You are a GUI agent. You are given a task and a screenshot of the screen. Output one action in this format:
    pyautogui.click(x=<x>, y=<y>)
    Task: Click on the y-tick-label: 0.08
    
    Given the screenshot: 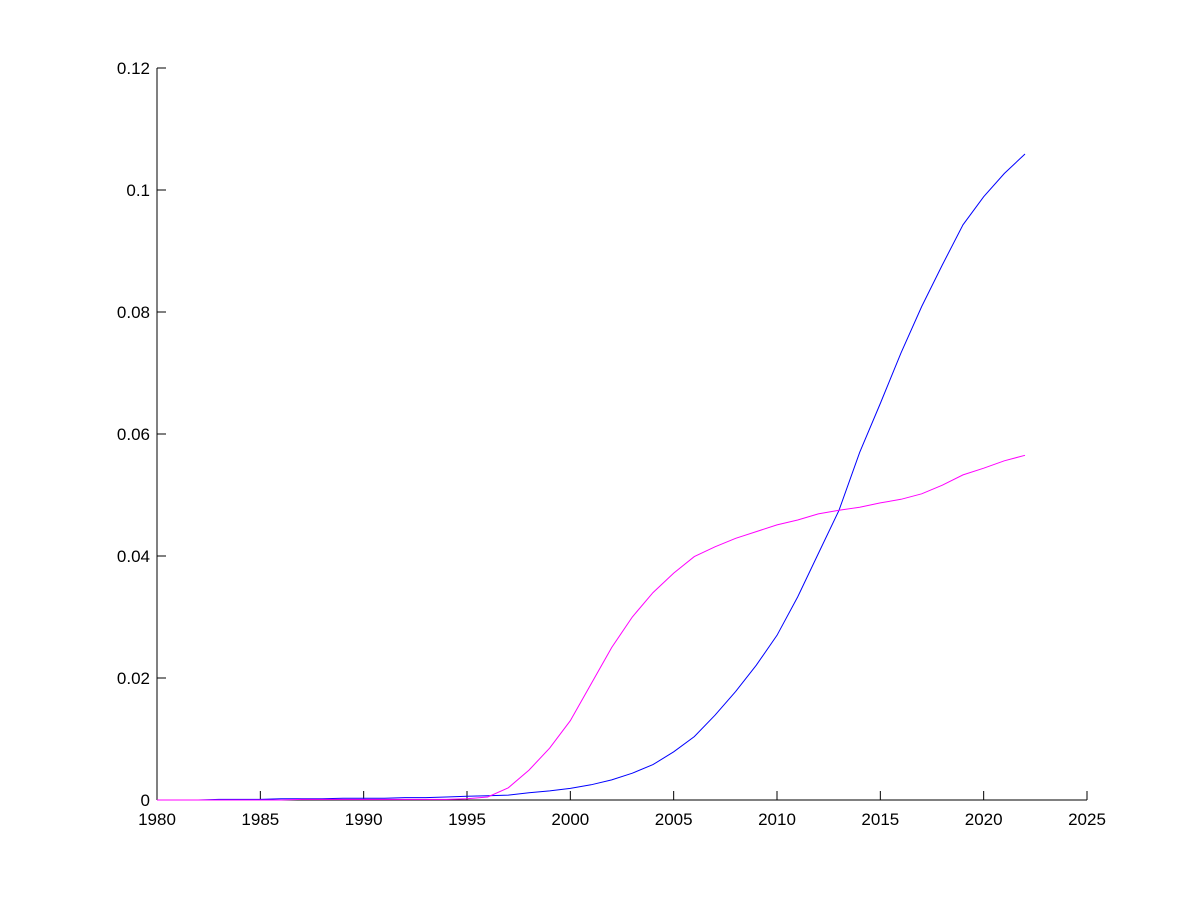 What is the action you would take?
    pyautogui.click(x=133, y=312)
    